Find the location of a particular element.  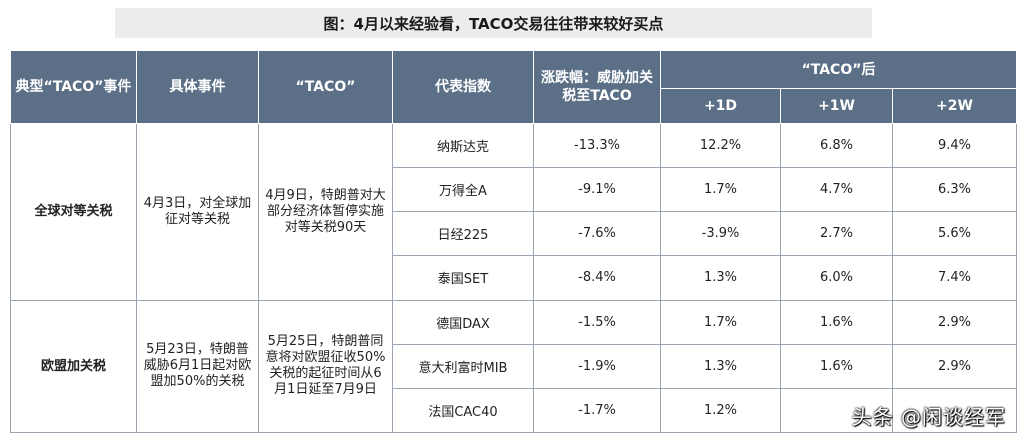

table-row: 泰国SET -8.4% 1.3% 6.0% 7.4% is located at coordinates (514, 278).